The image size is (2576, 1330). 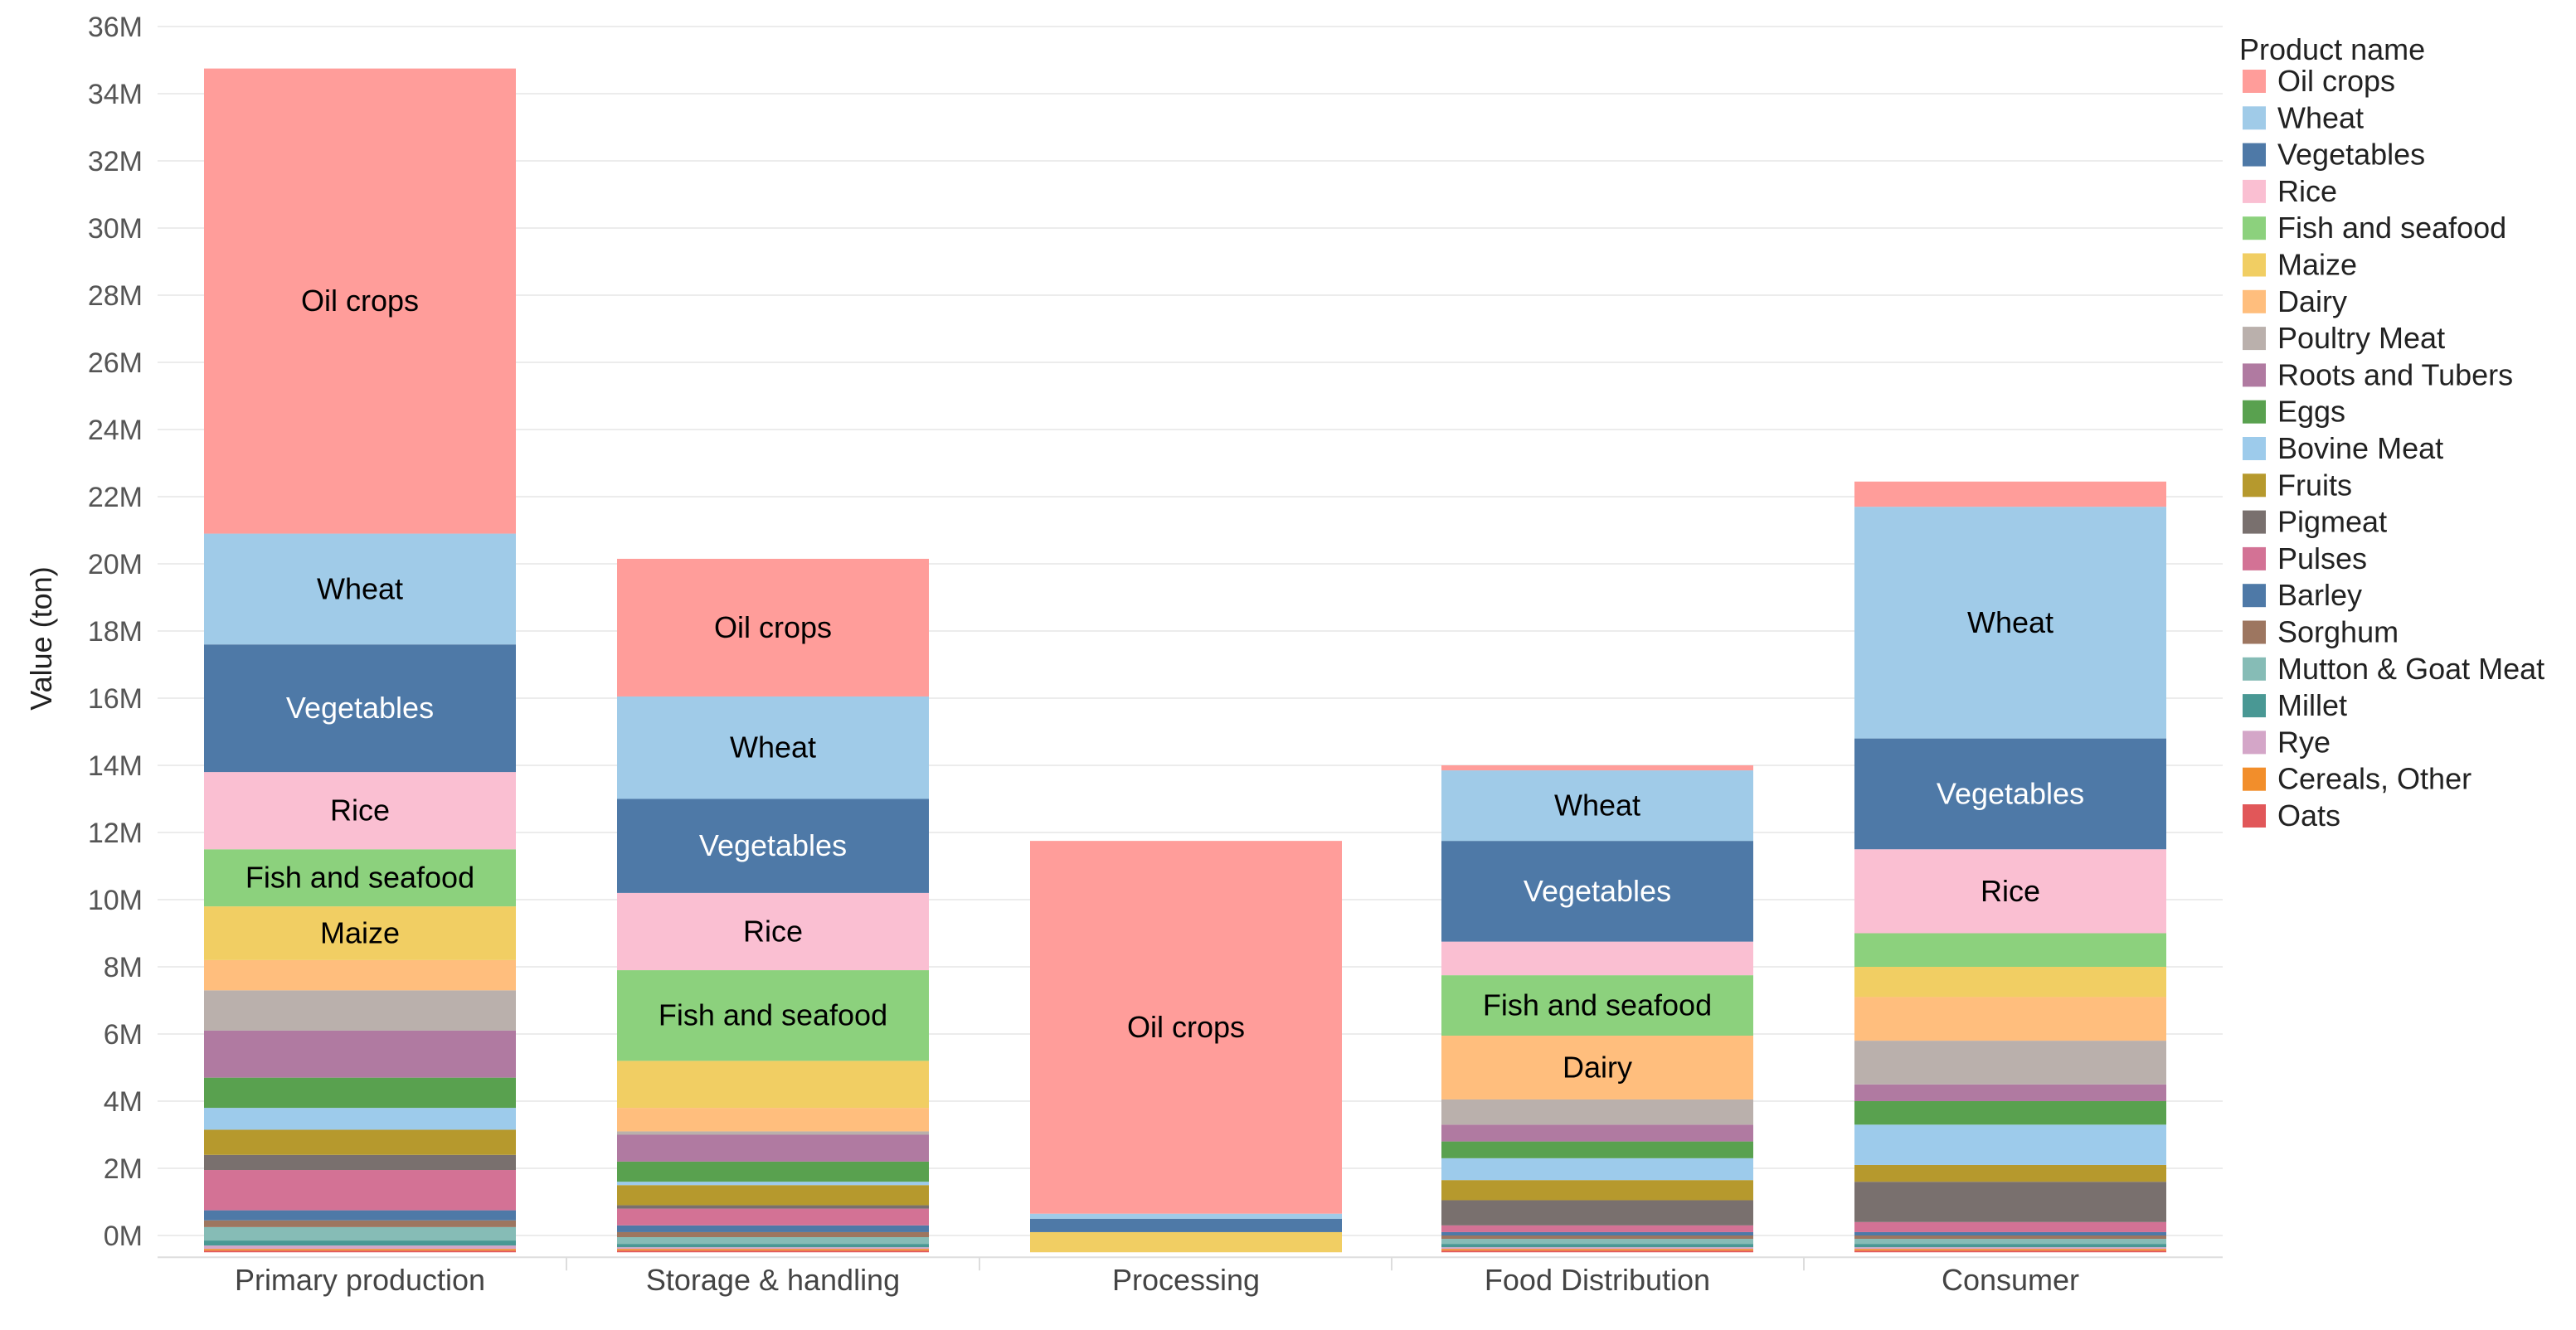 I want to click on legend-swatch-oats, so click(x=2255, y=816).